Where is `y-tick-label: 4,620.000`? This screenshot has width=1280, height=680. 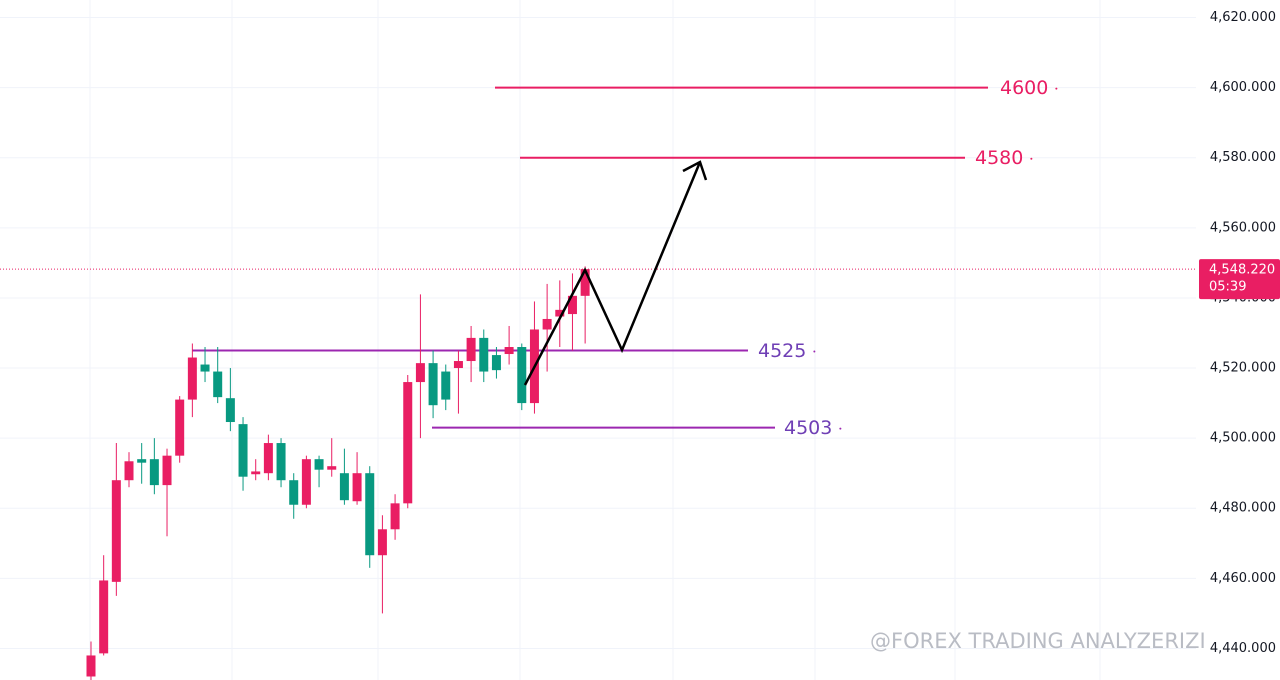 y-tick-label: 4,620.000 is located at coordinates (1243, 17).